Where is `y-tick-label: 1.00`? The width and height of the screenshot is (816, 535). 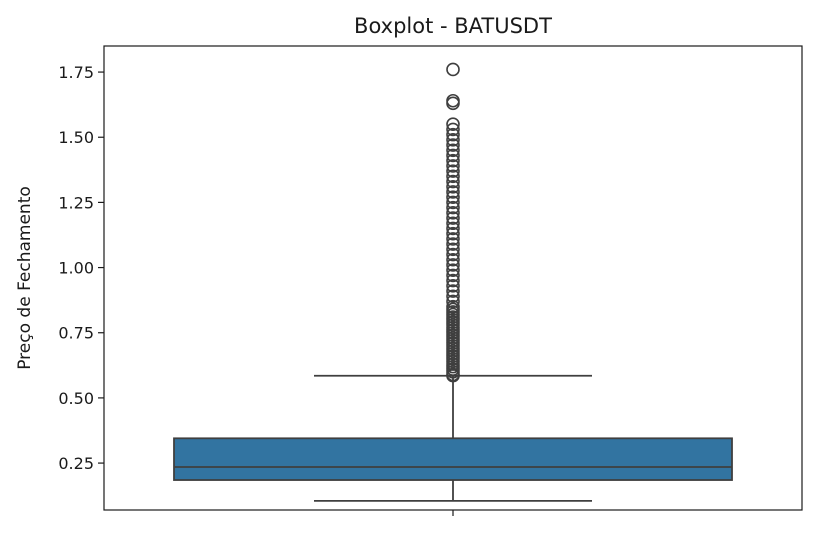 y-tick-label: 1.00 is located at coordinates (76, 268).